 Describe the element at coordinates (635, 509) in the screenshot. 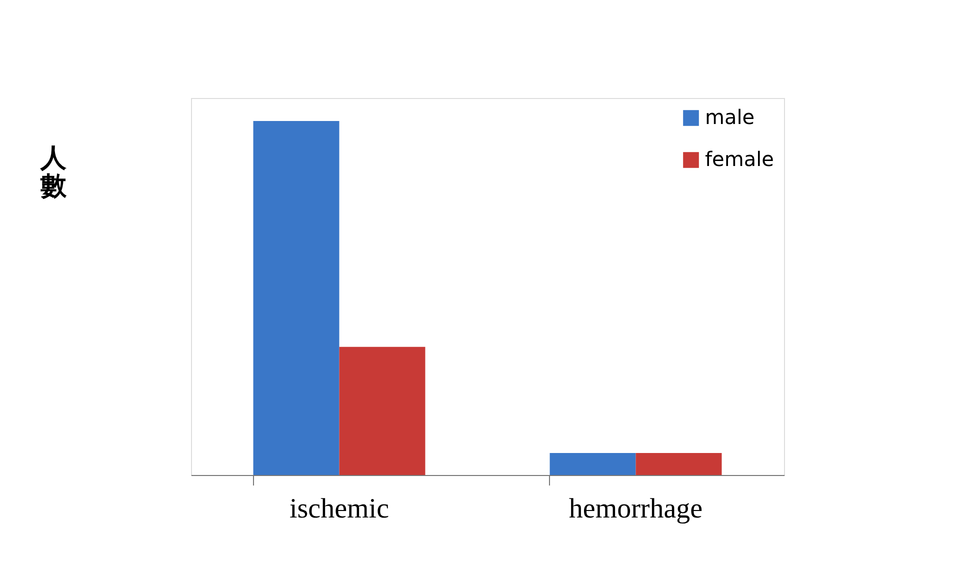

I see `x-tick-label: hemorrhage` at that location.